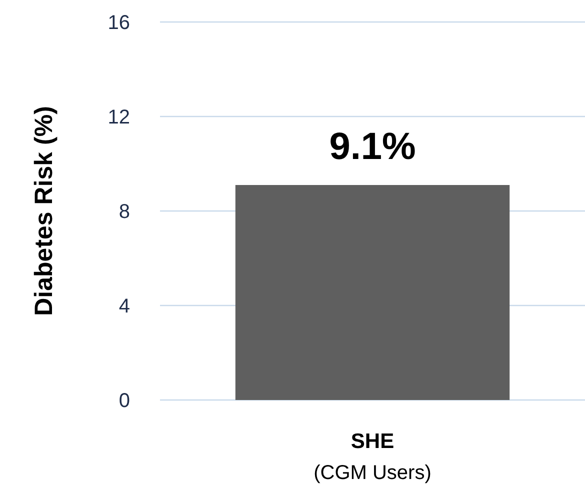  What do you see at coordinates (44, 211) in the screenshot?
I see `y-axis-title: Diabetes Risk (%)` at bounding box center [44, 211].